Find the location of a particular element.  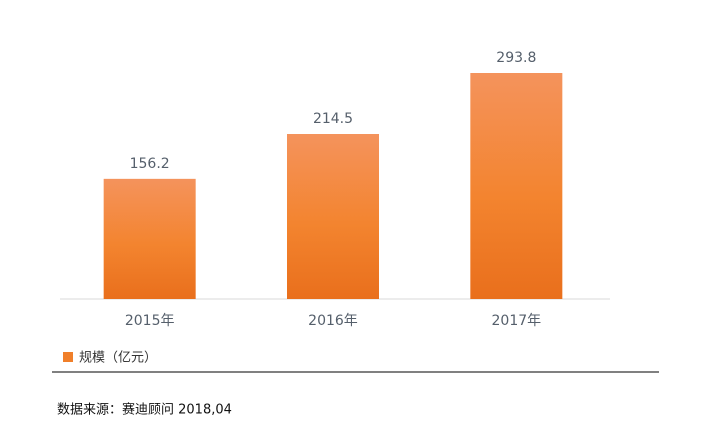

legend-swatch is located at coordinates (68, 357).